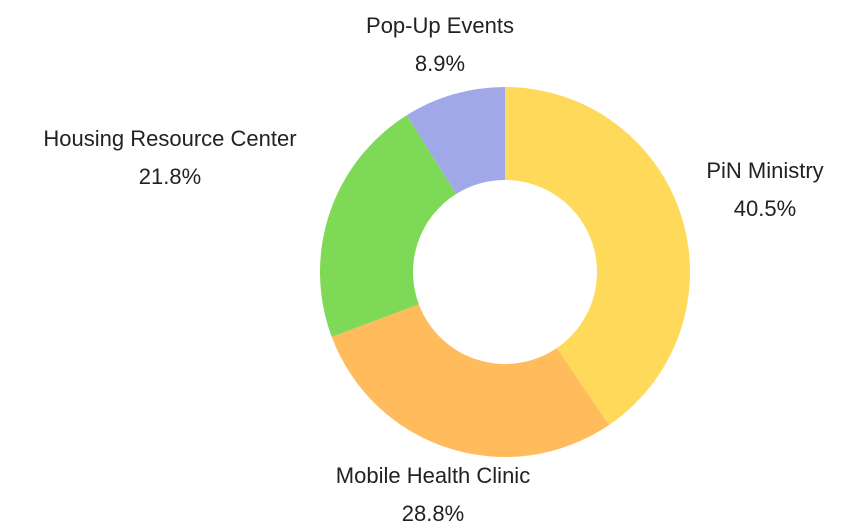 This screenshot has width=856, height=523. I want to click on slice-label: Housing Resource Center, so click(169, 138).